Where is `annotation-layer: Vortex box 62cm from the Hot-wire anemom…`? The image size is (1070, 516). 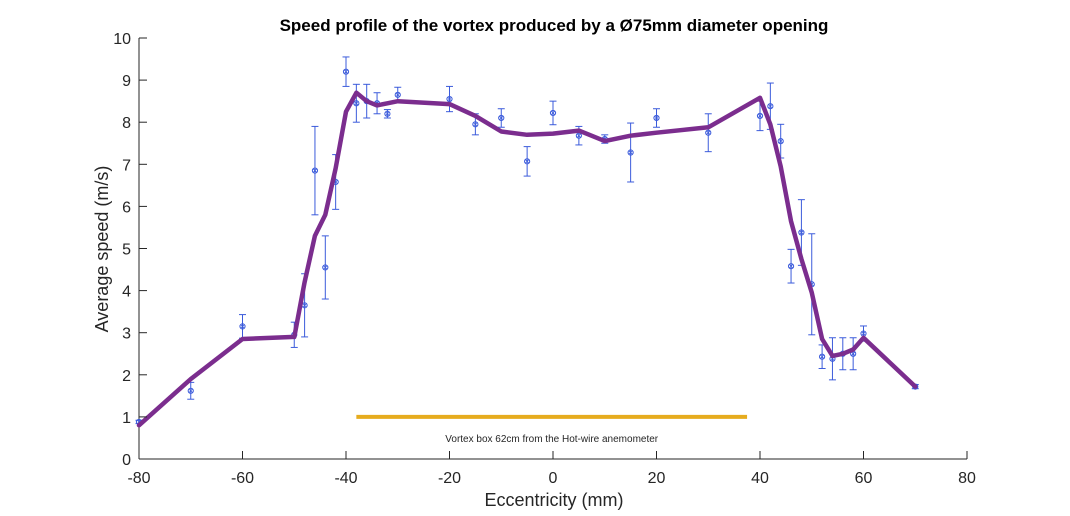 annotation-layer: Vortex box 62cm from the Hot-wire anemom… is located at coordinates (552, 429).